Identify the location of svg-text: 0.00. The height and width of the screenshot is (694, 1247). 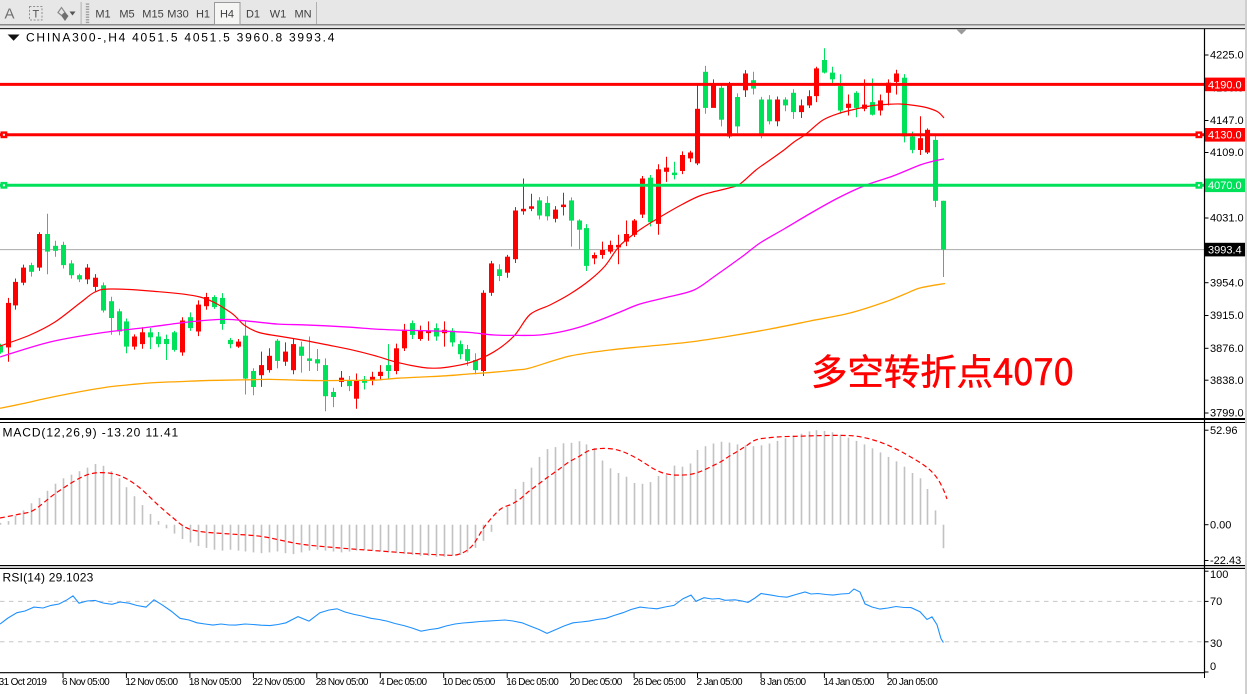
(1220, 525).